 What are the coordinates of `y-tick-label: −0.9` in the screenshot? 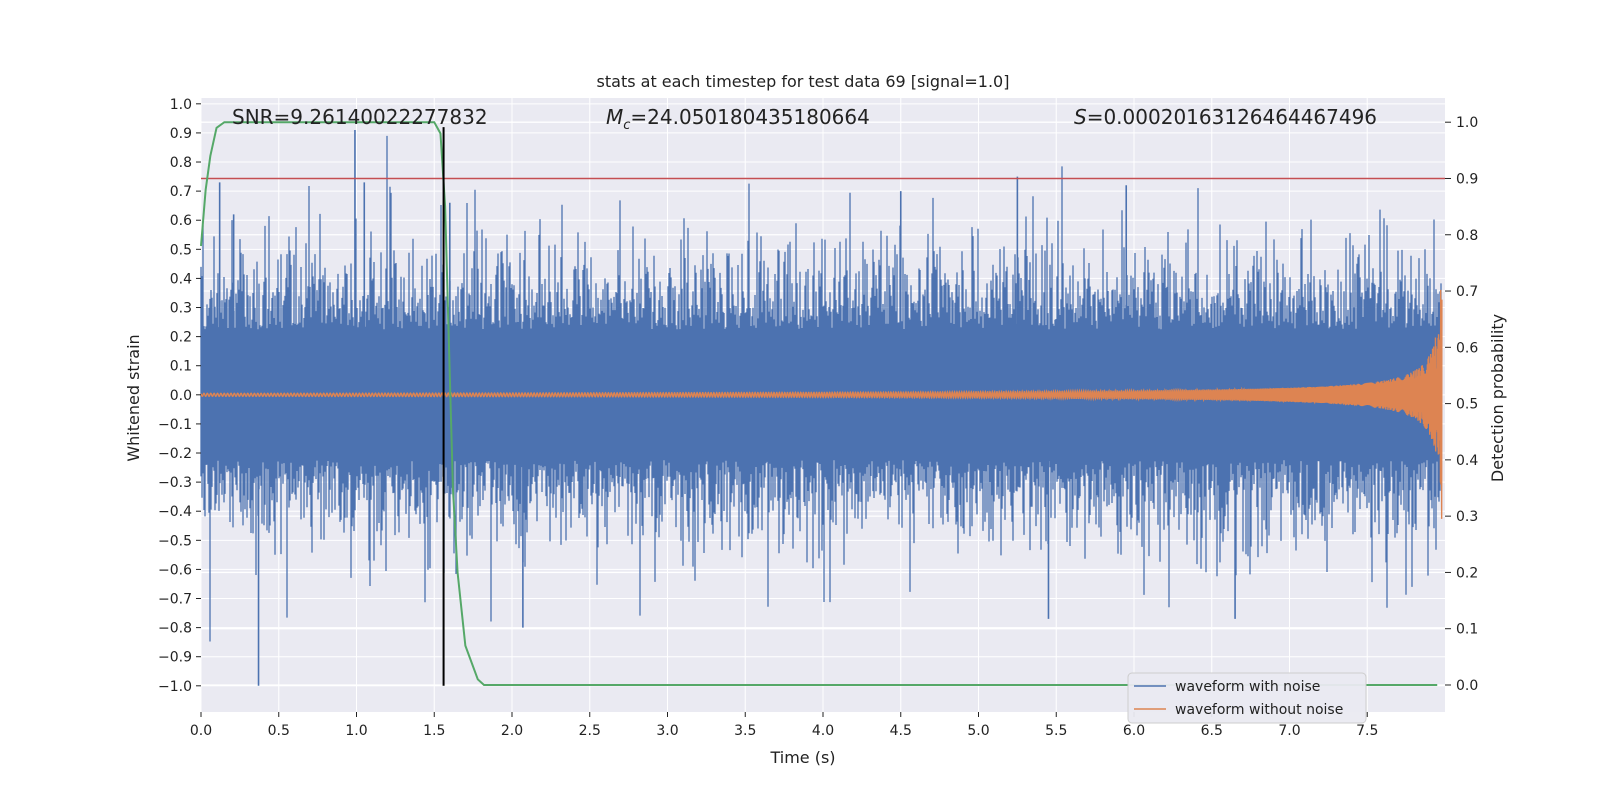 It's located at (175, 658).